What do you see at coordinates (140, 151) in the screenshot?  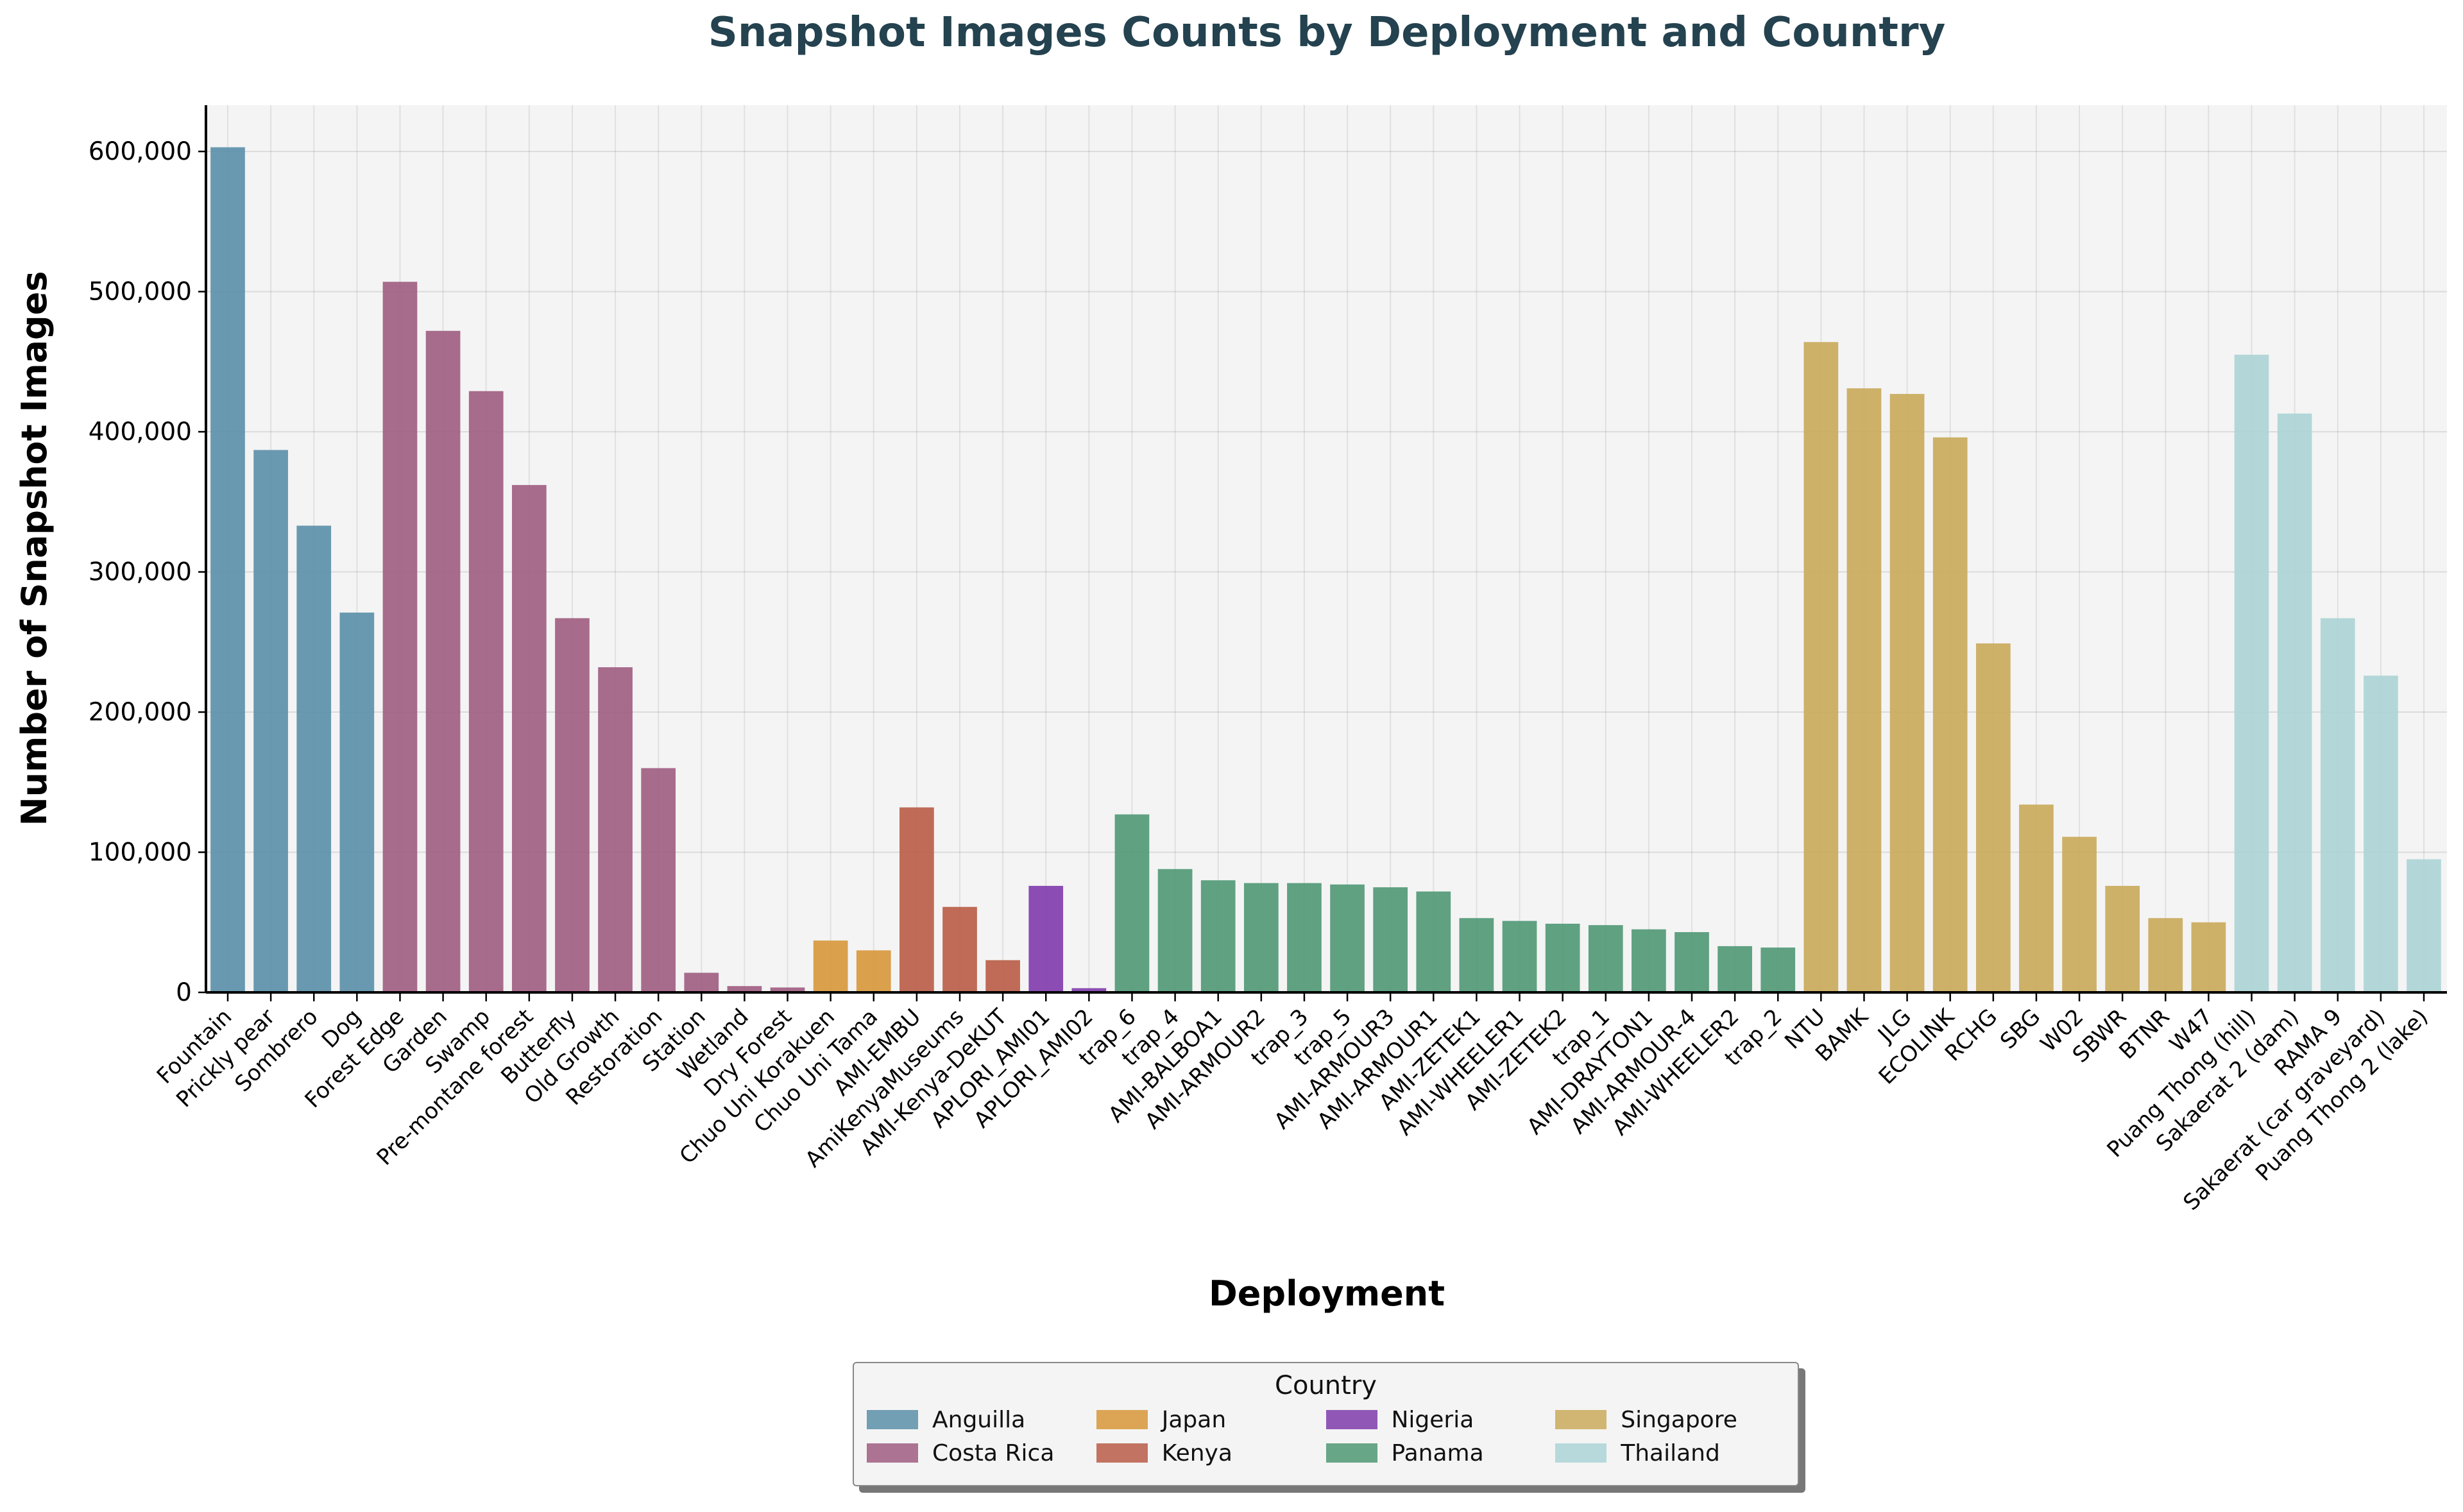 I see `y-tick-label: 600,000` at bounding box center [140, 151].